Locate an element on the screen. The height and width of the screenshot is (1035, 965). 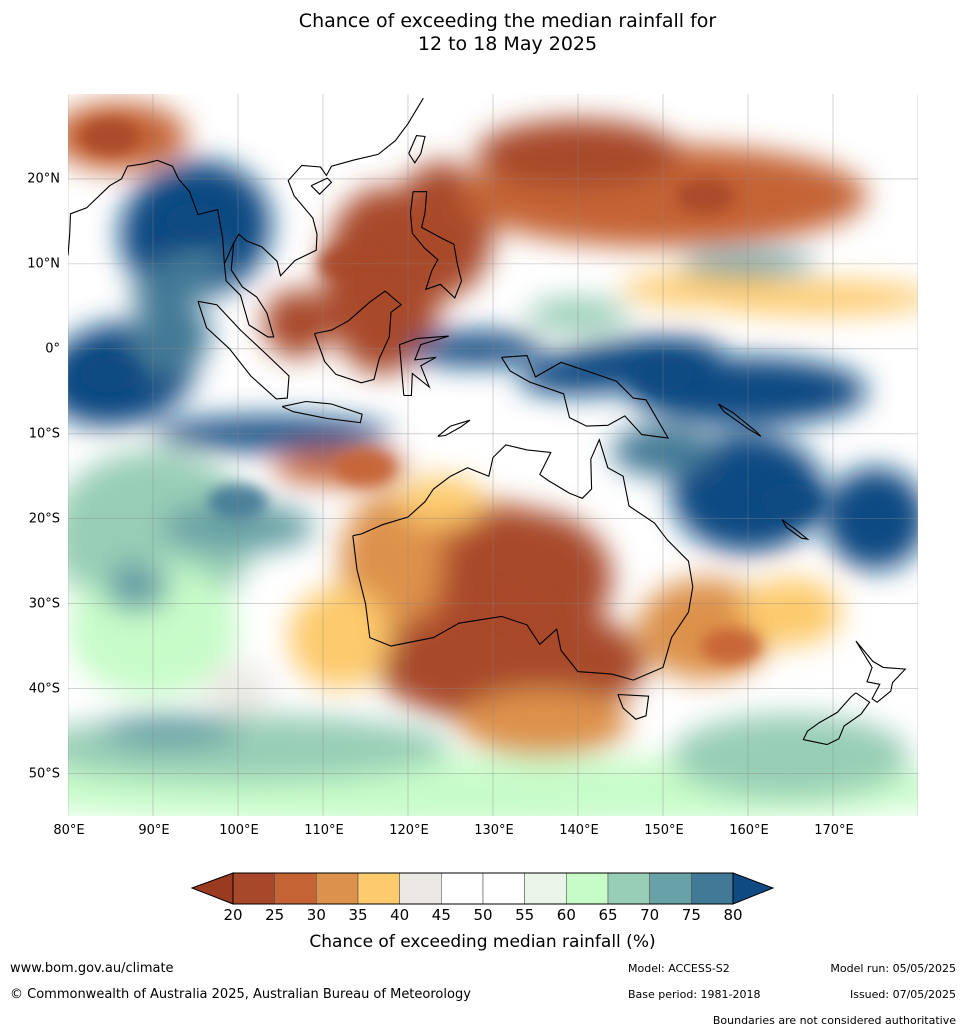
latitude-tick-label: 10°N is located at coordinates (43, 264).